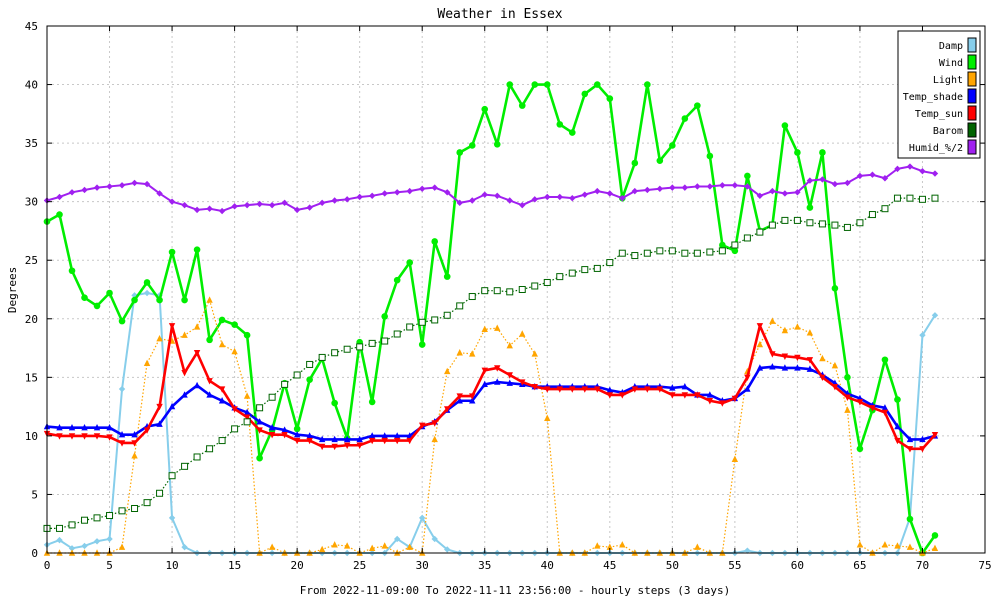 This screenshot has height=600, width=1000. Describe the element at coordinates (609, 565) in the screenshot. I see `x-tick-label: 45` at that location.